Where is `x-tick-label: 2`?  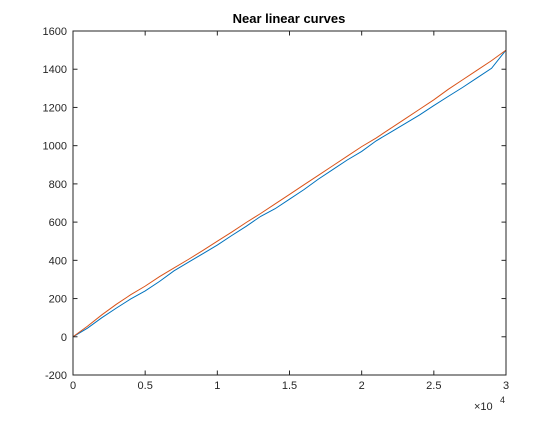 x-tick-label: 2 is located at coordinates (362, 386).